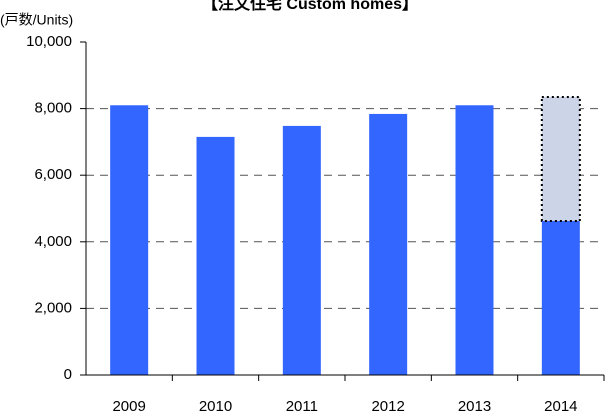 This screenshot has height=415, width=612. I want to click on x-tick-label: 2012, so click(387, 406).